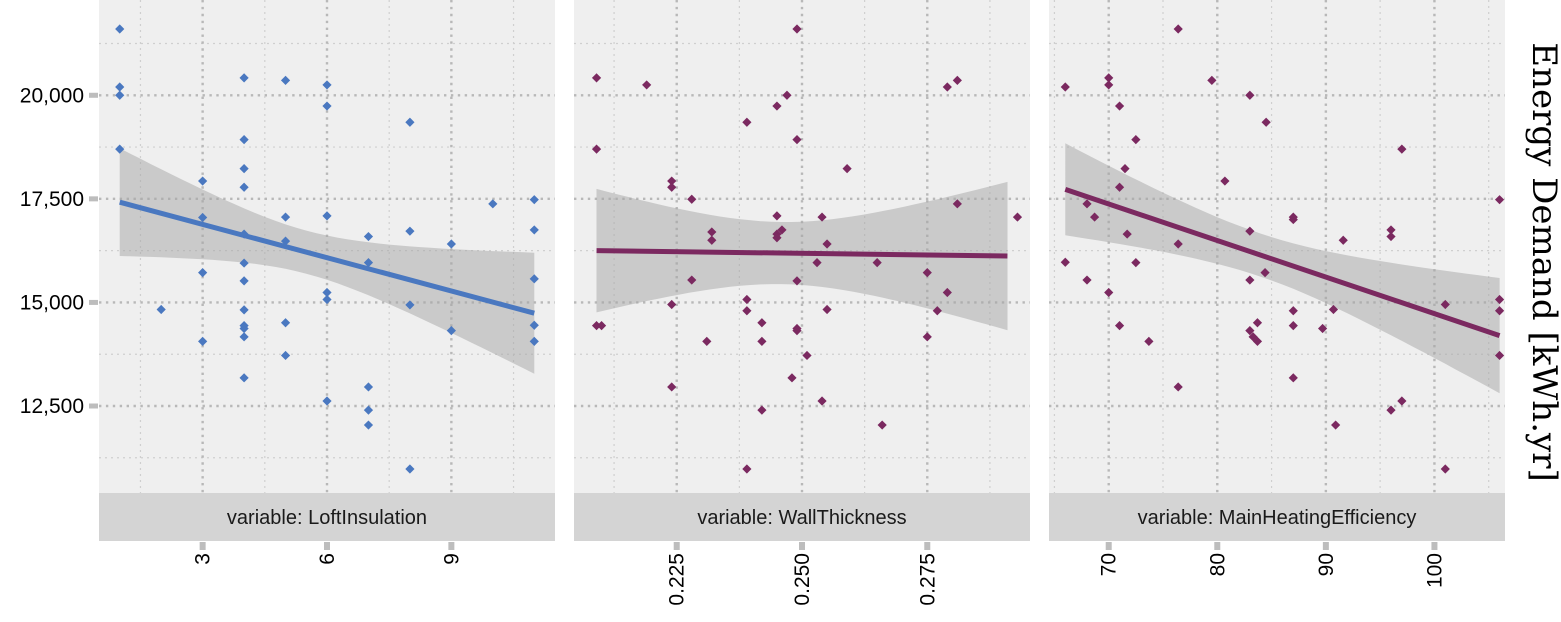 The image size is (1561, 622). I want to click on y-tick-label: 20,000, so click(52, 95).